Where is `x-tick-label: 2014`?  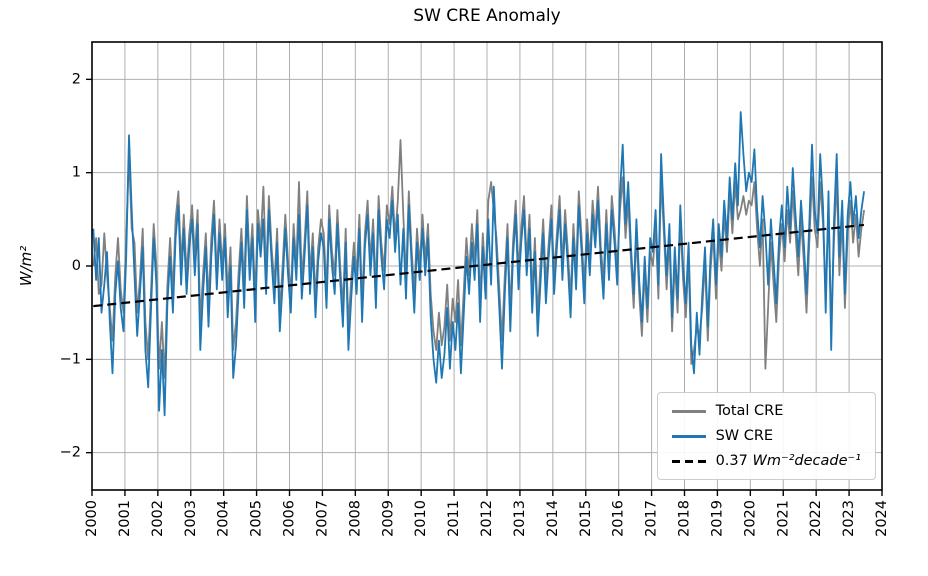
x-tick-label: 2014 is located at coordinates (553, 518).